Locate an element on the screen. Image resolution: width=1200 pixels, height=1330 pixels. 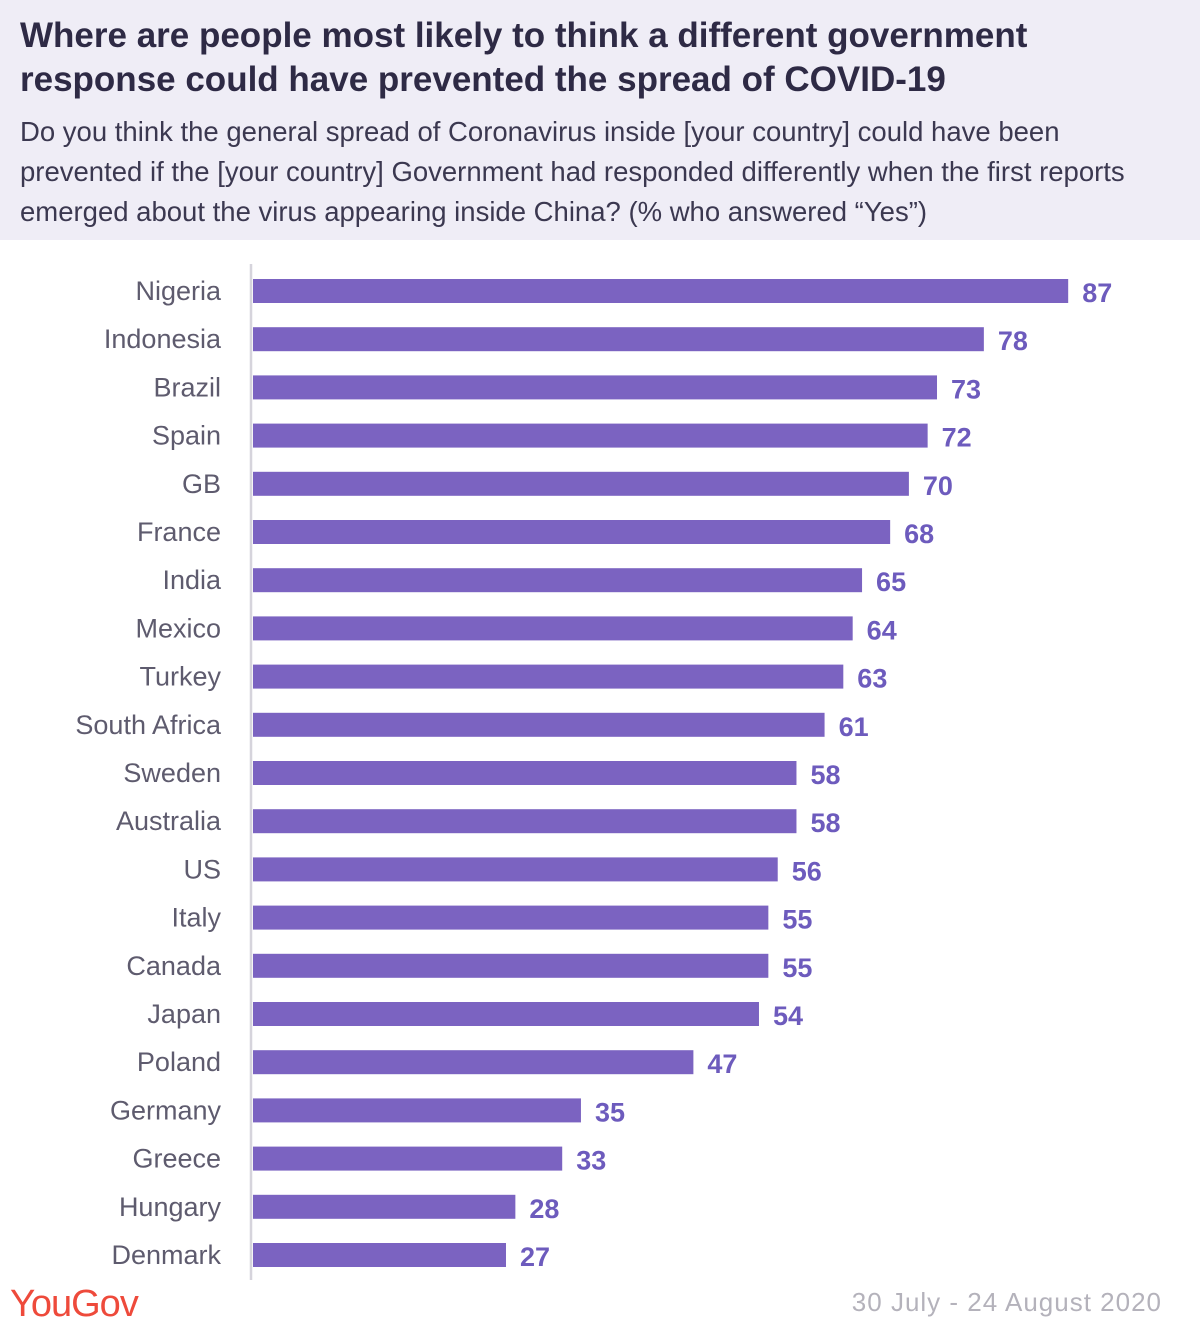
category-label: France is located at coordinates (179, 532).